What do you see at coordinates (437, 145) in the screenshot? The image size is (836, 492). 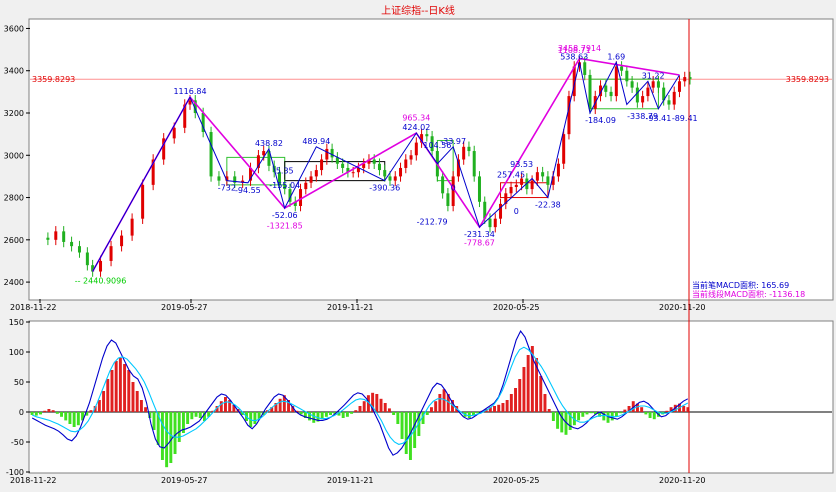 I see `annotation-label: 104.56` at bounding box center [437, 145].